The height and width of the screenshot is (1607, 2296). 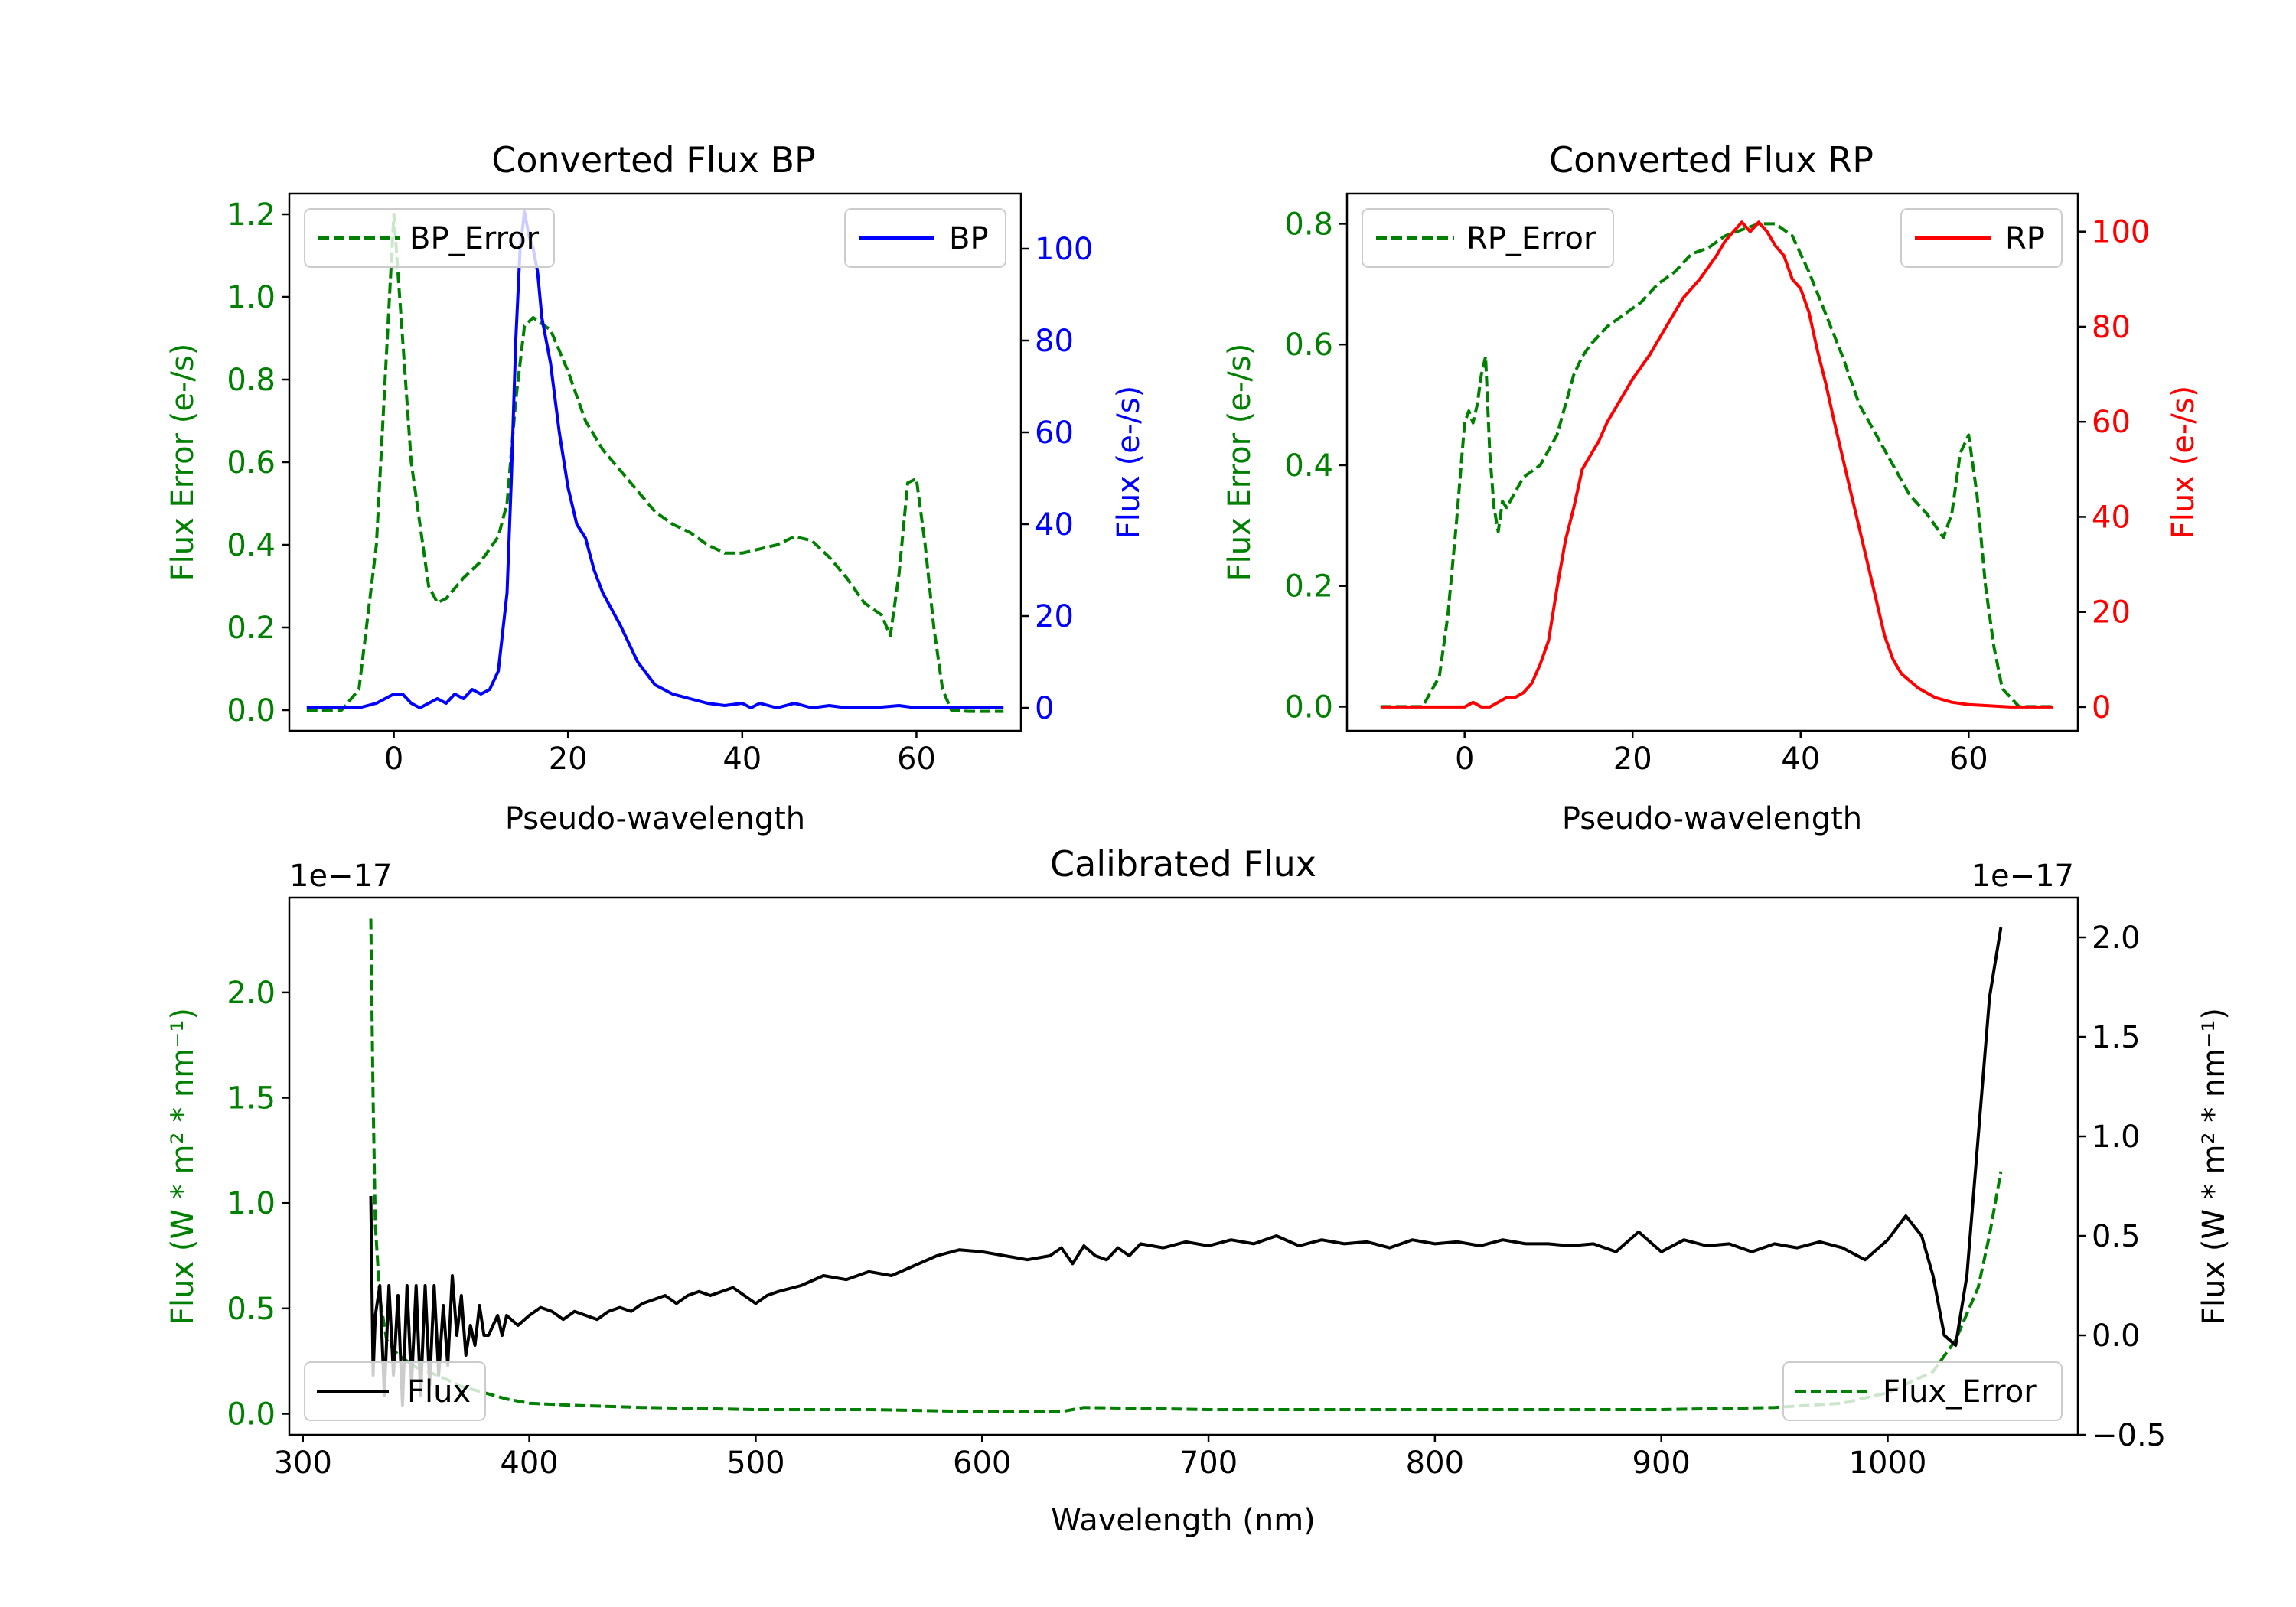 What do you see at coordinates (1712, 818) in the screenshot?
I see `rp-x-axis-label: Pseudo-wavelength` at bounding box center [1712, 818].